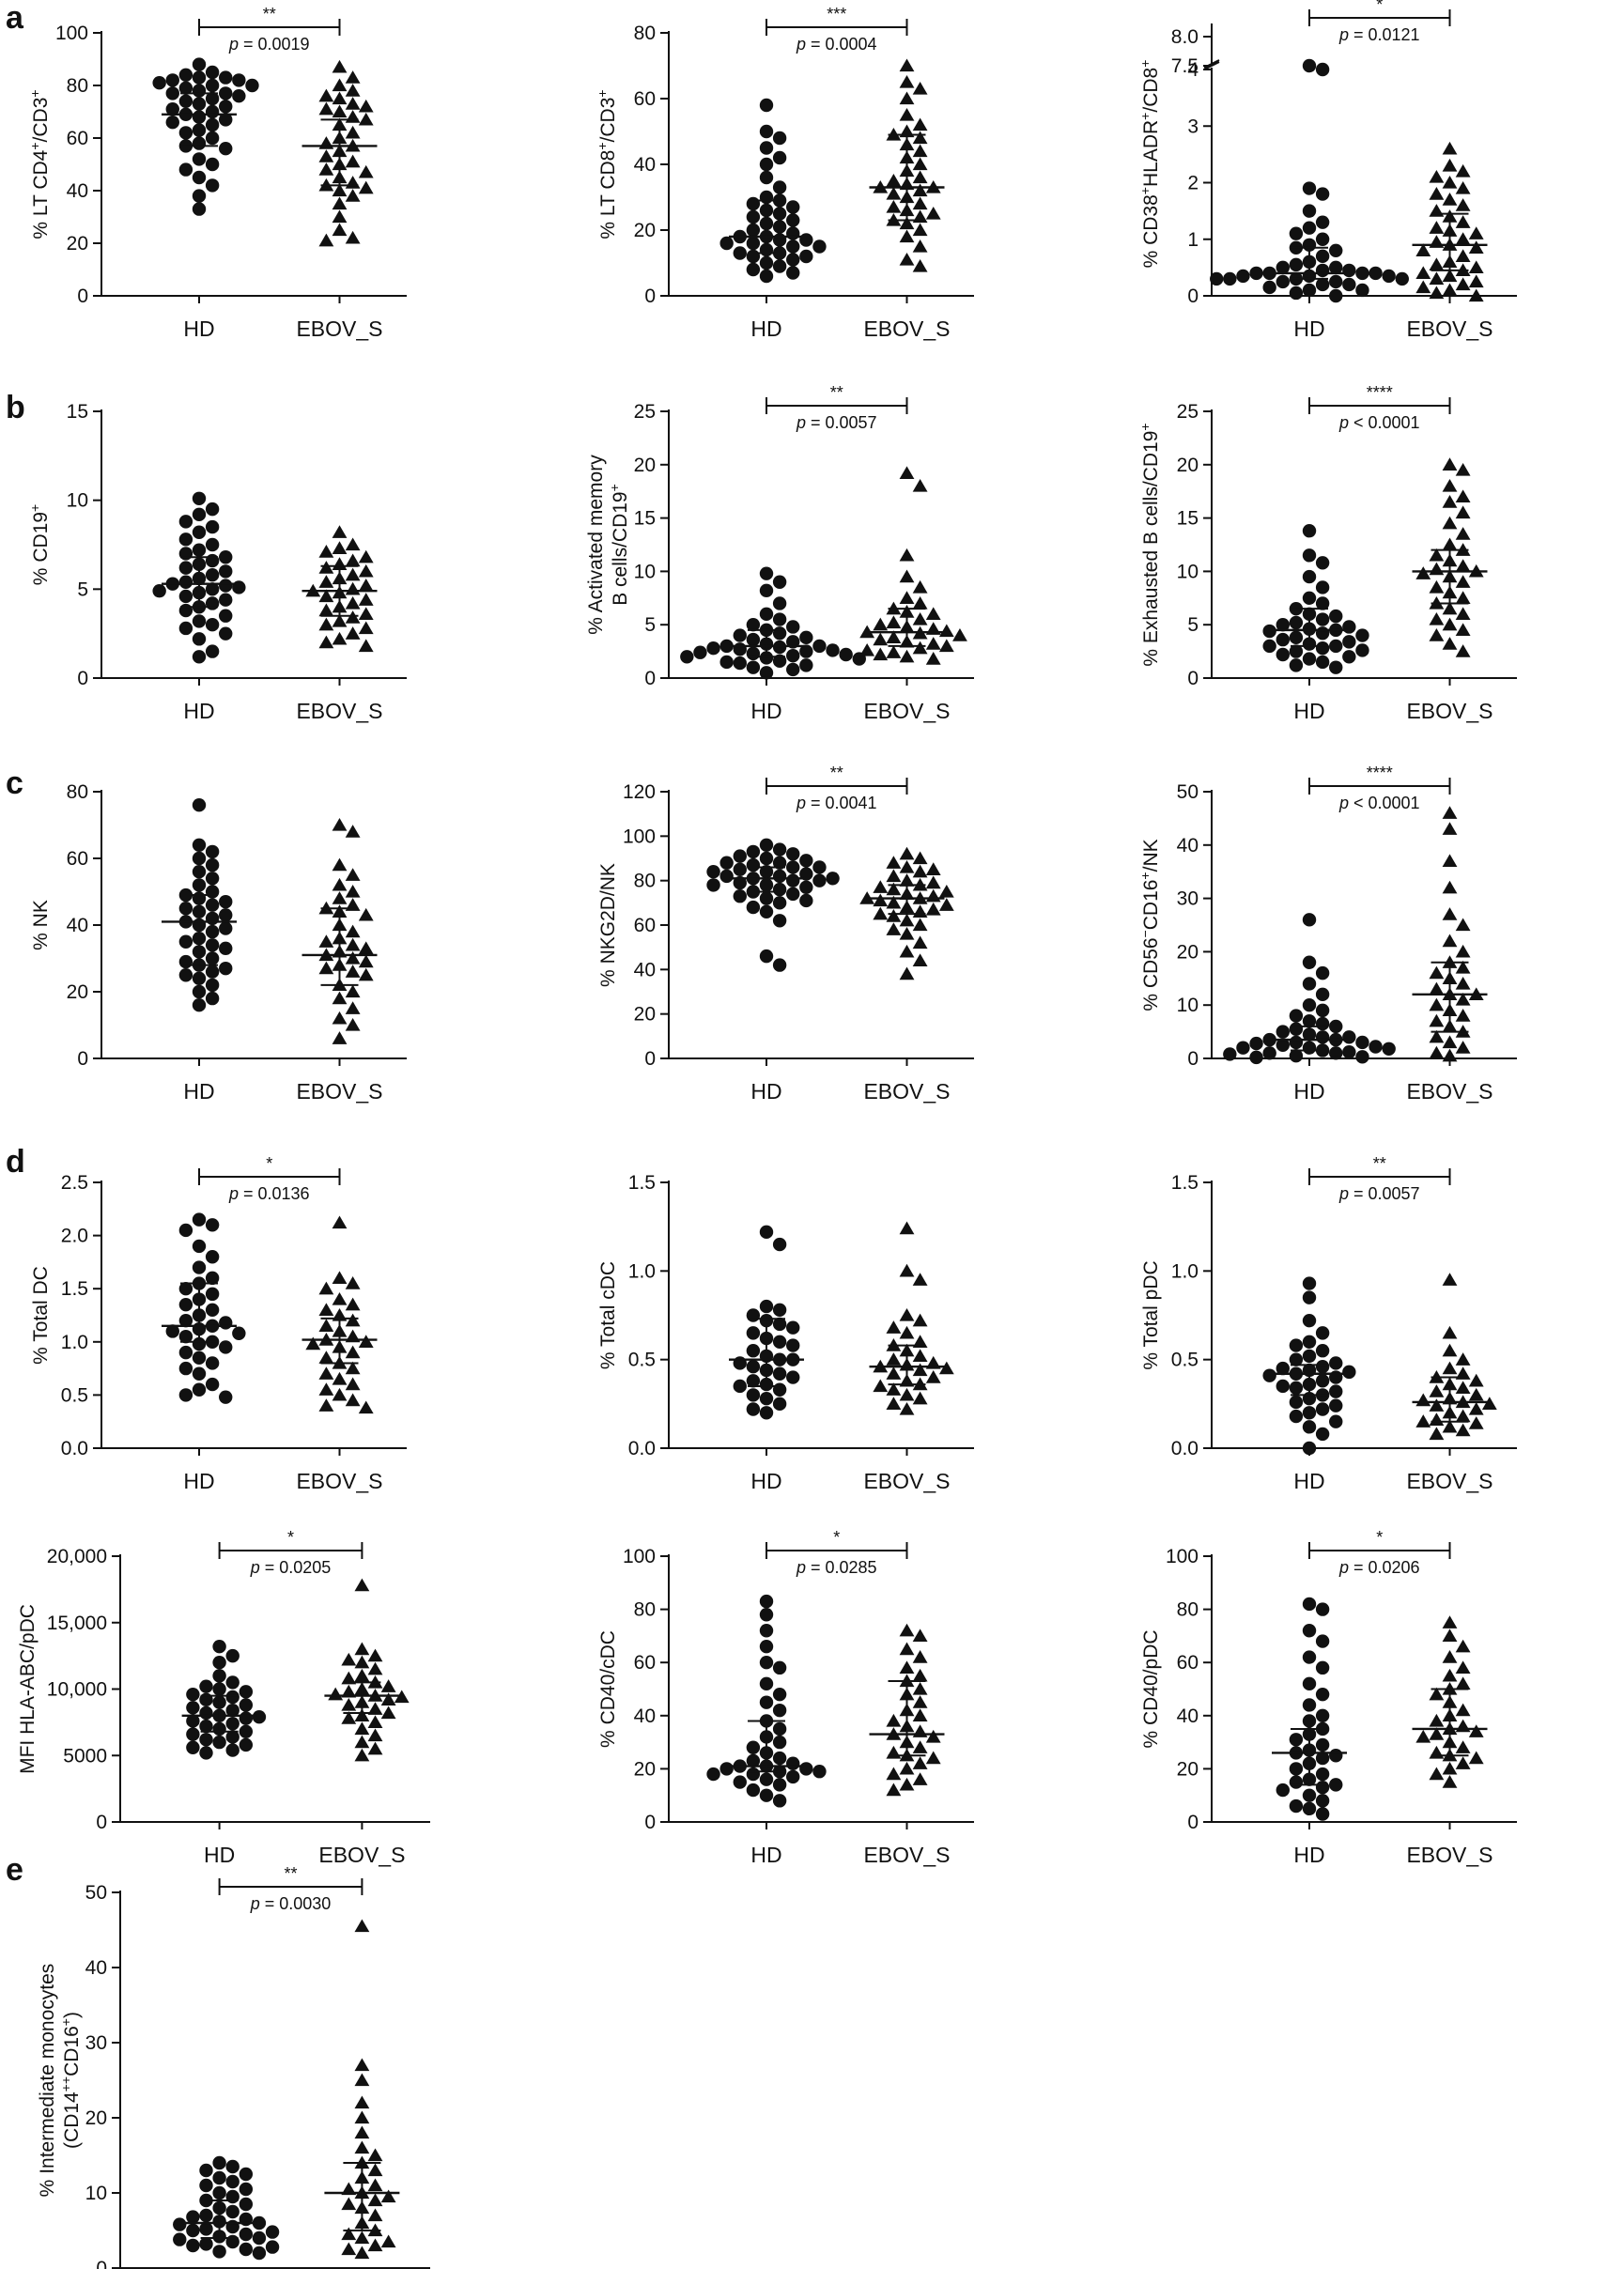 This screenshot has height=2269, width=1624. What do you see at coordinates (1188, 571) in the screenshot?
I see `y-tick-label: 10` at bounding box center [1188, 571].